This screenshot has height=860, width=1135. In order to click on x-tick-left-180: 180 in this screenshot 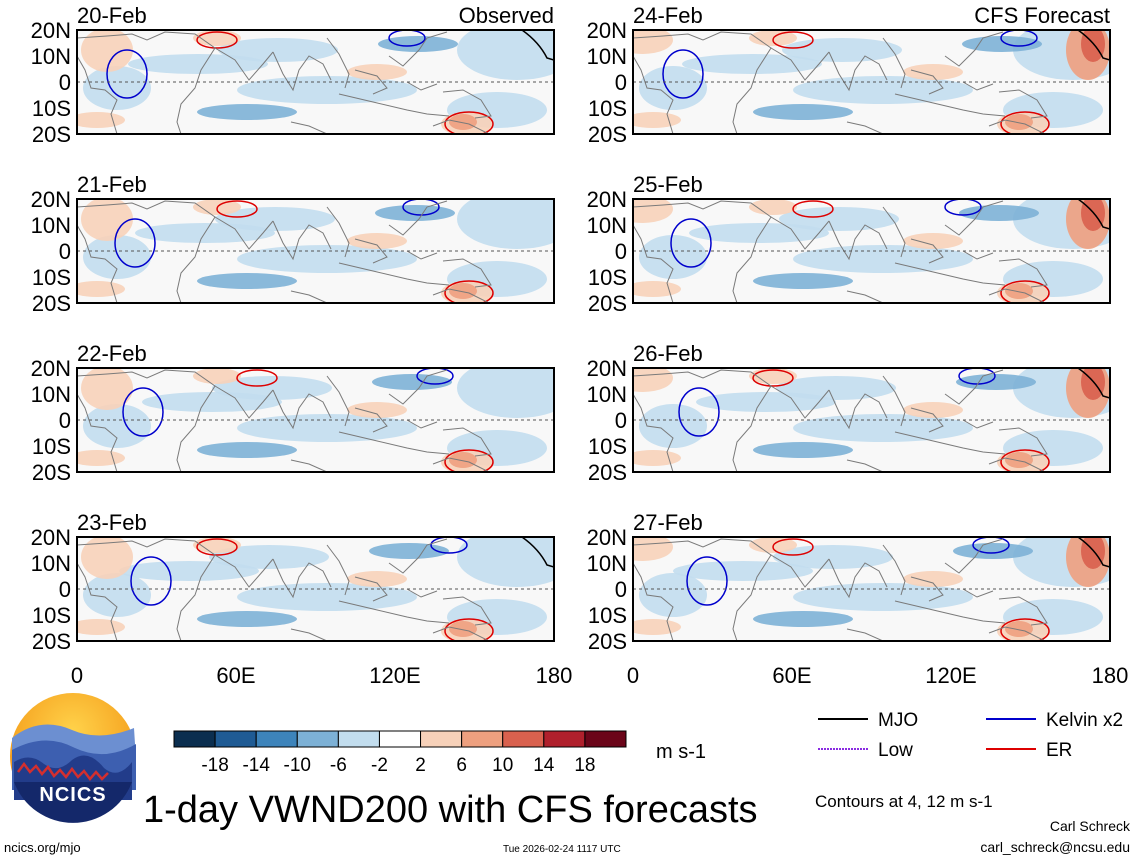, I will do `click(554, 675)`.